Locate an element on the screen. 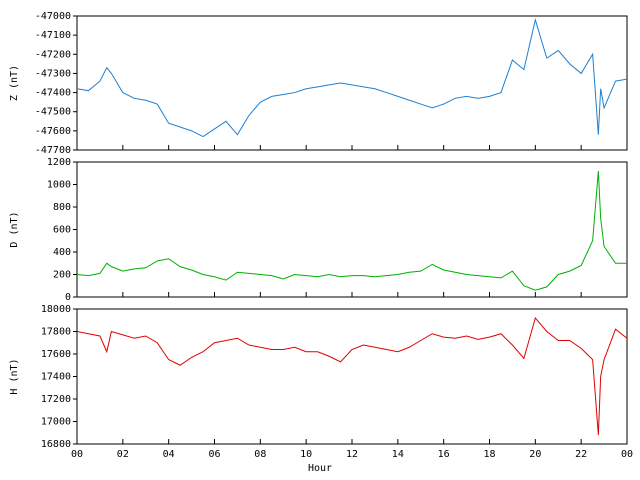 This screenshot has height=480, width=640. y-tick-label: -47200 is located at coordinates (53, 54).